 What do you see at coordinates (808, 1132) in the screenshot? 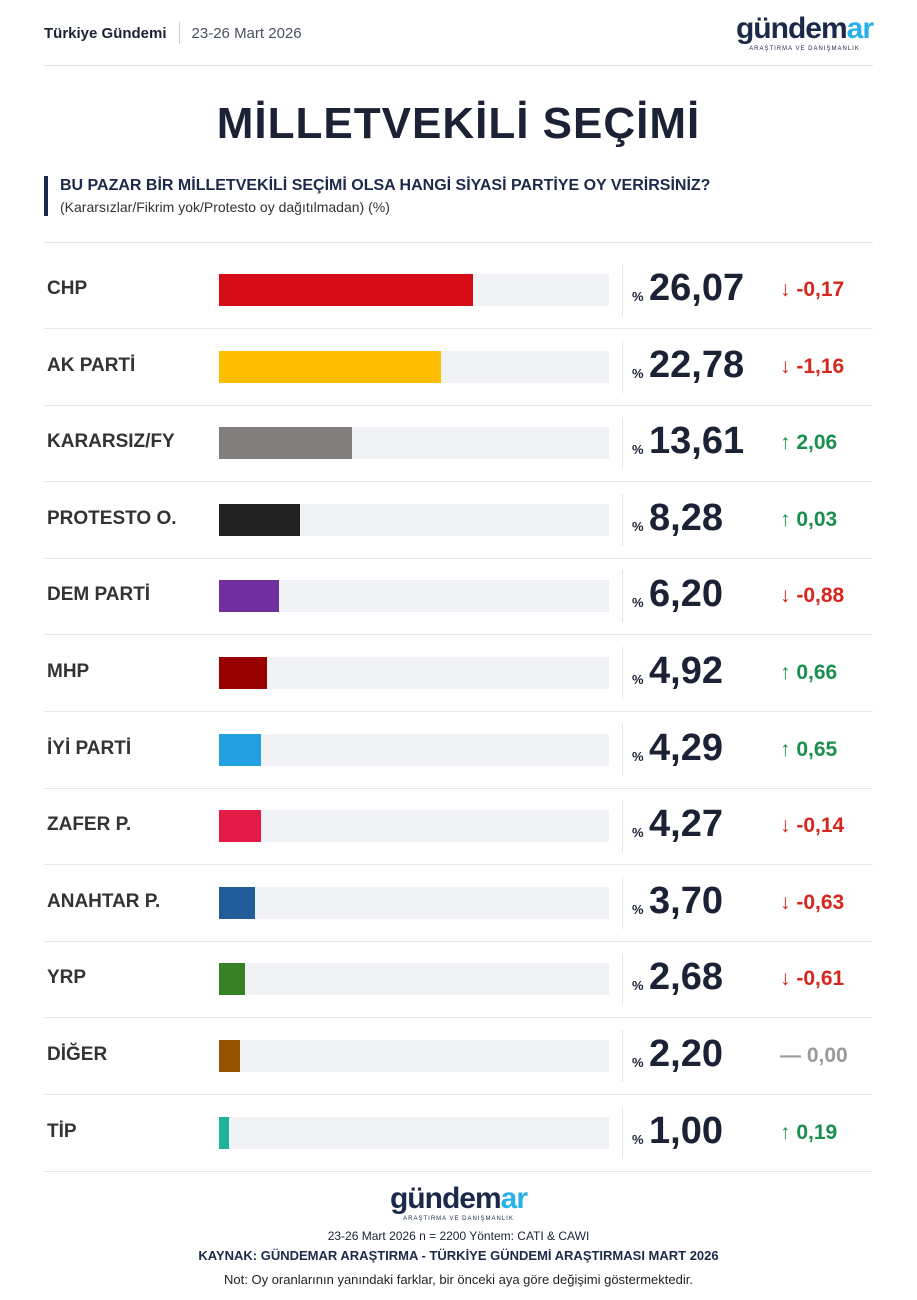
I see `change-label: ↑ 0,19` at bounding box center [808, 1132].